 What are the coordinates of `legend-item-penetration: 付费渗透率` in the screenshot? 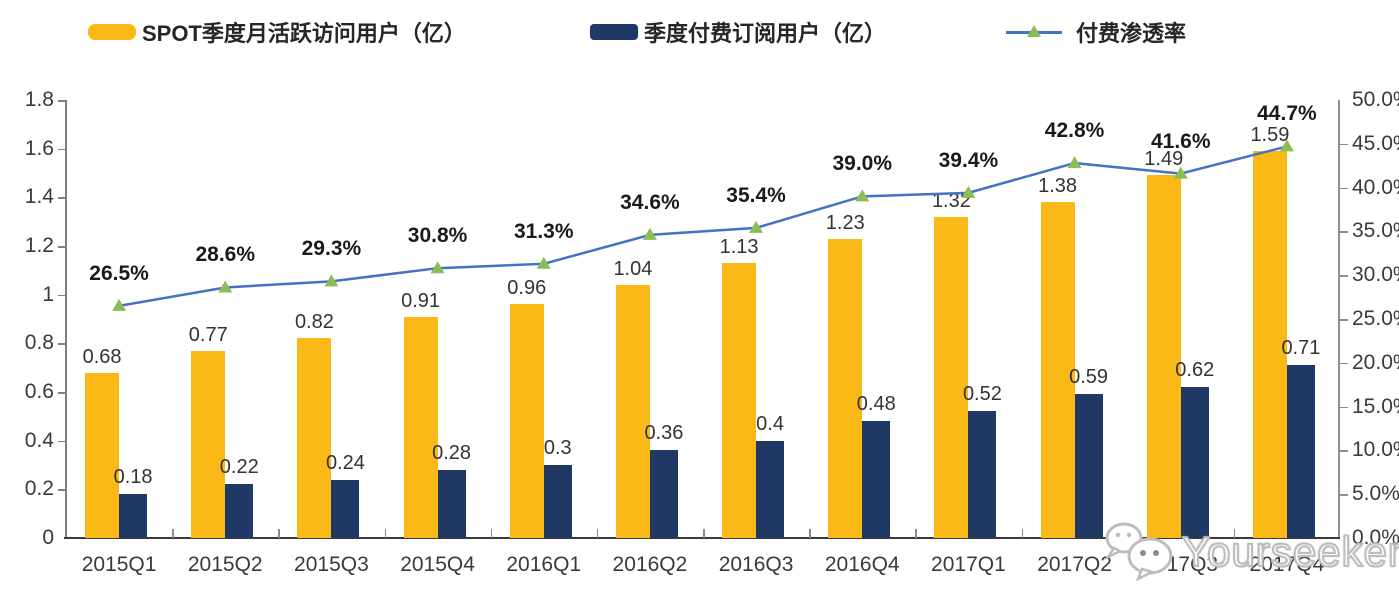 It's located at (1096, 32).